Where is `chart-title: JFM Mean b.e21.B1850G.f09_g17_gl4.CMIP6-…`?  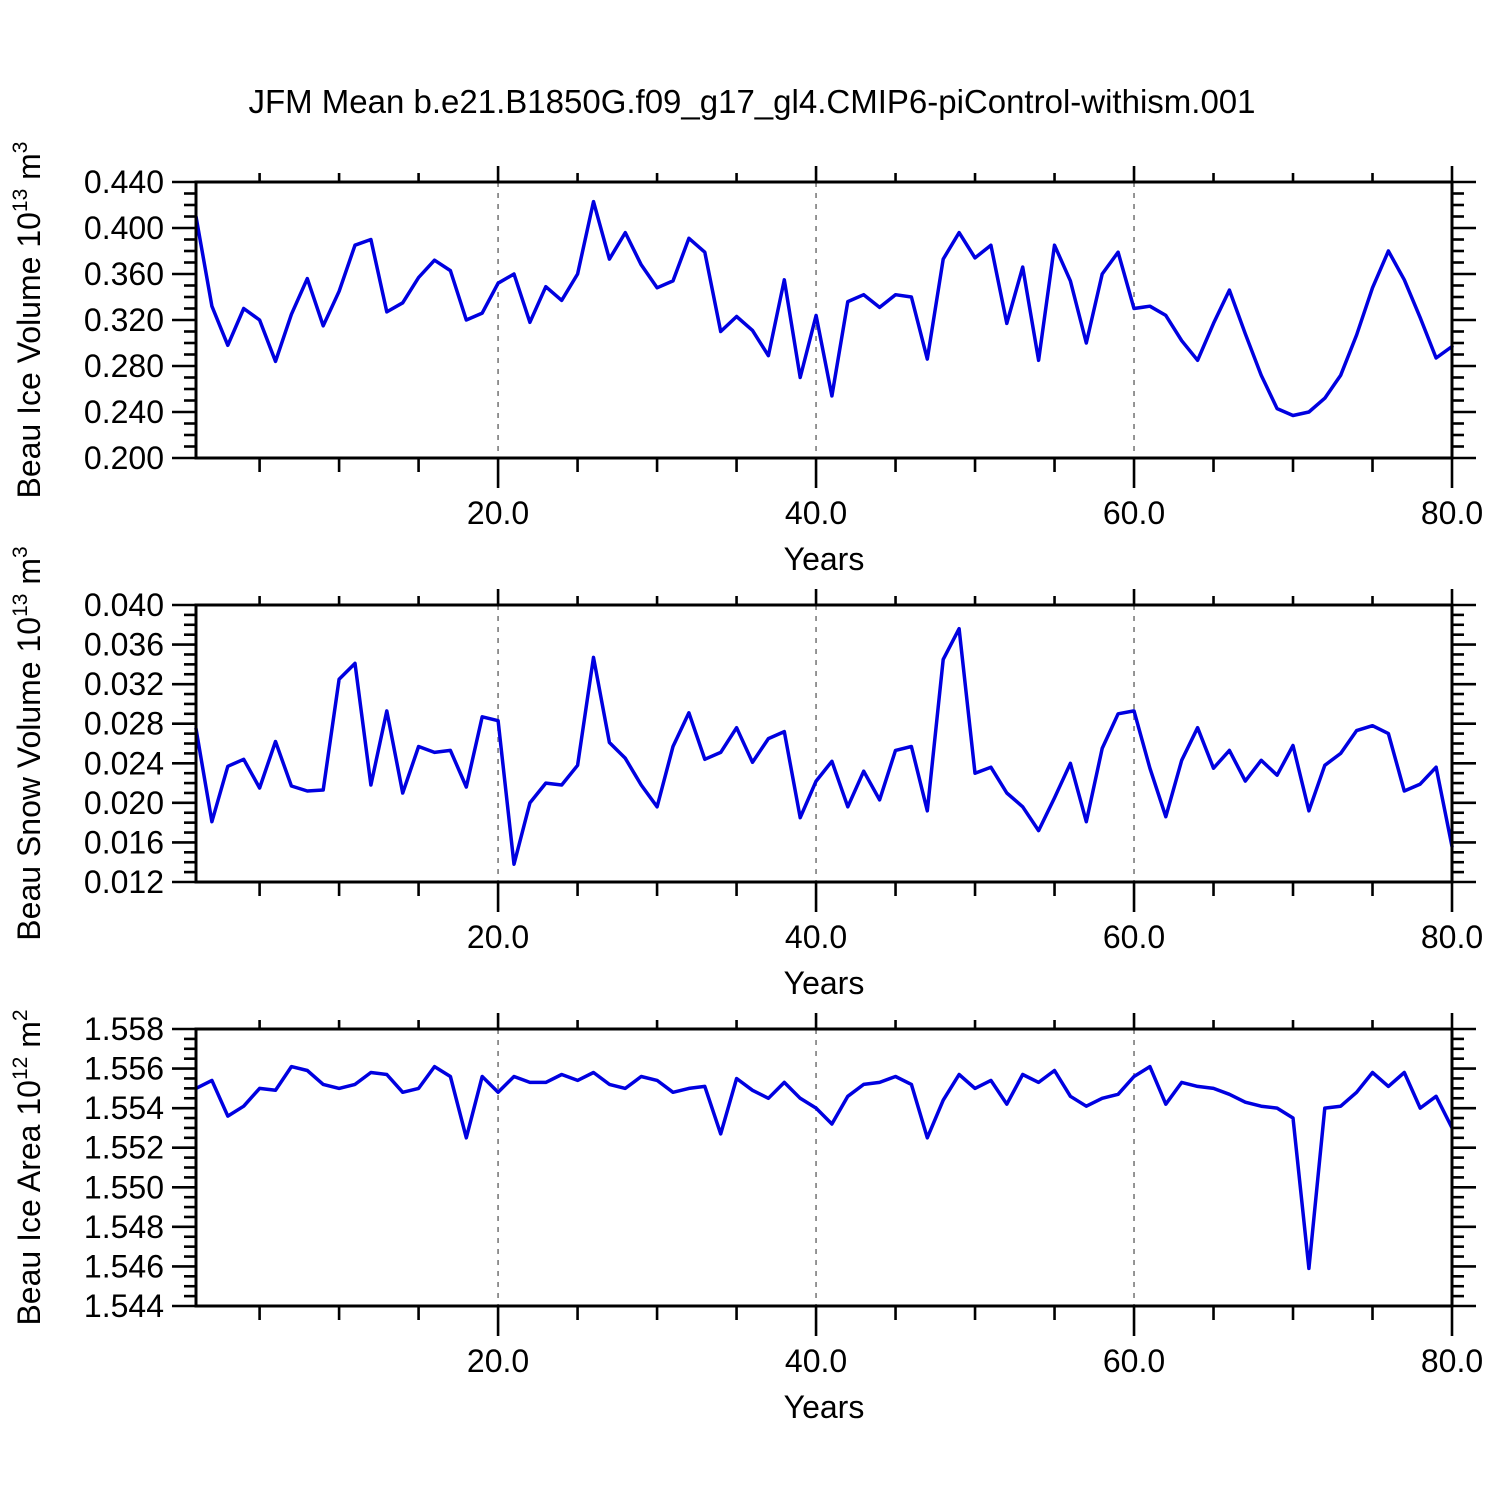 chart-title: JFM Mean b.e21.B1850G.f09_g17_gl4.CMIP6-… is located at coordinates (751, 101).